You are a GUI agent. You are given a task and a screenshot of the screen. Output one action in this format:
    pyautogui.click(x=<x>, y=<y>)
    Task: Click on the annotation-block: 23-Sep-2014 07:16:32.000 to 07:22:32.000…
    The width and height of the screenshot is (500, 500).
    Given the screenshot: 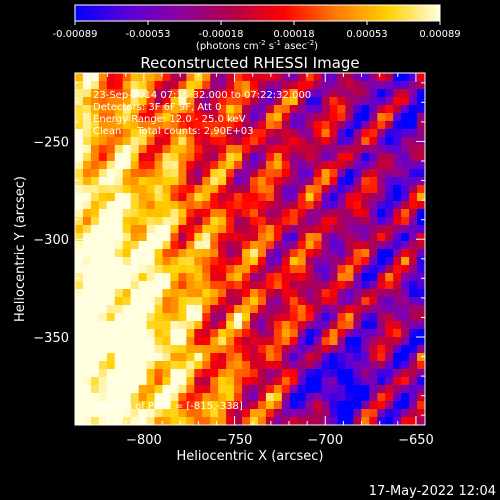 What is the action you would take?
    pyautogui.click(x=202, y=113)
    